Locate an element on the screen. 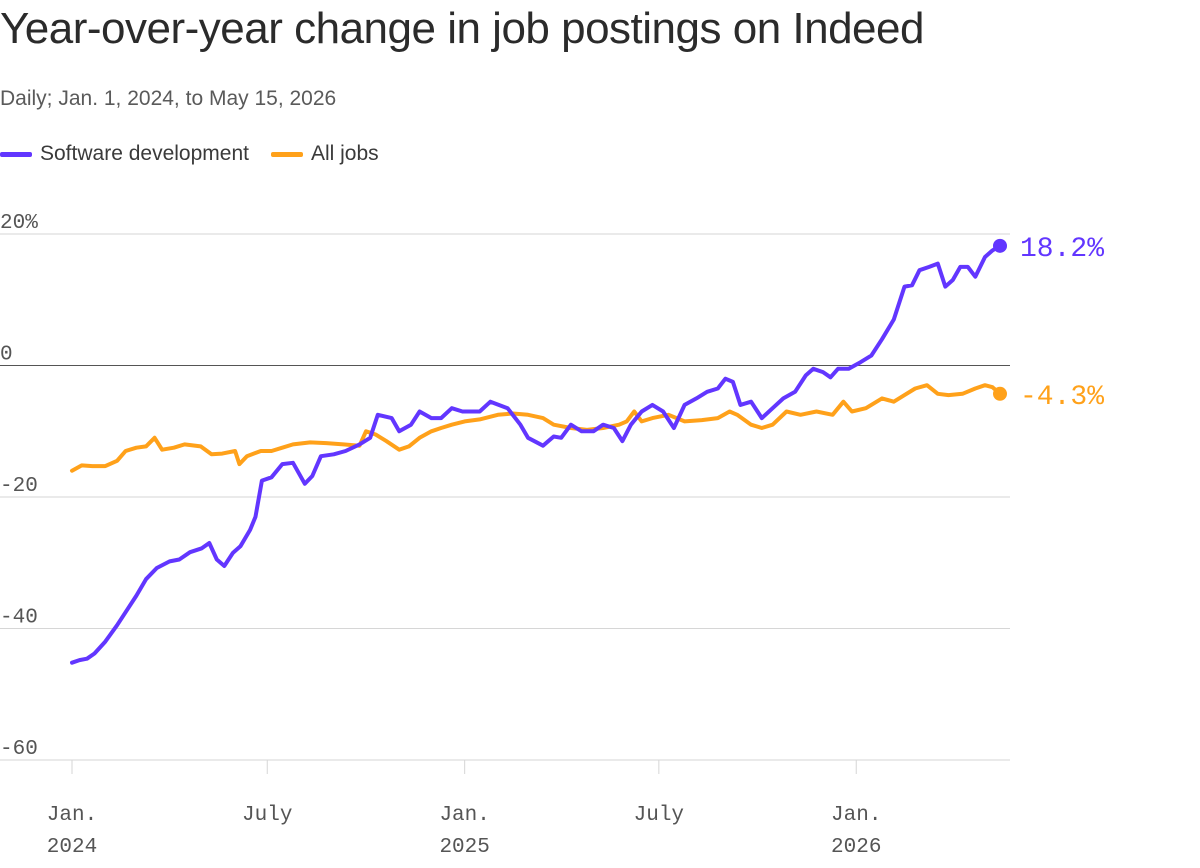 This screenshot has width=1200, height=868. legend-swatch-all-jobs is located at coordinates (286, 154).